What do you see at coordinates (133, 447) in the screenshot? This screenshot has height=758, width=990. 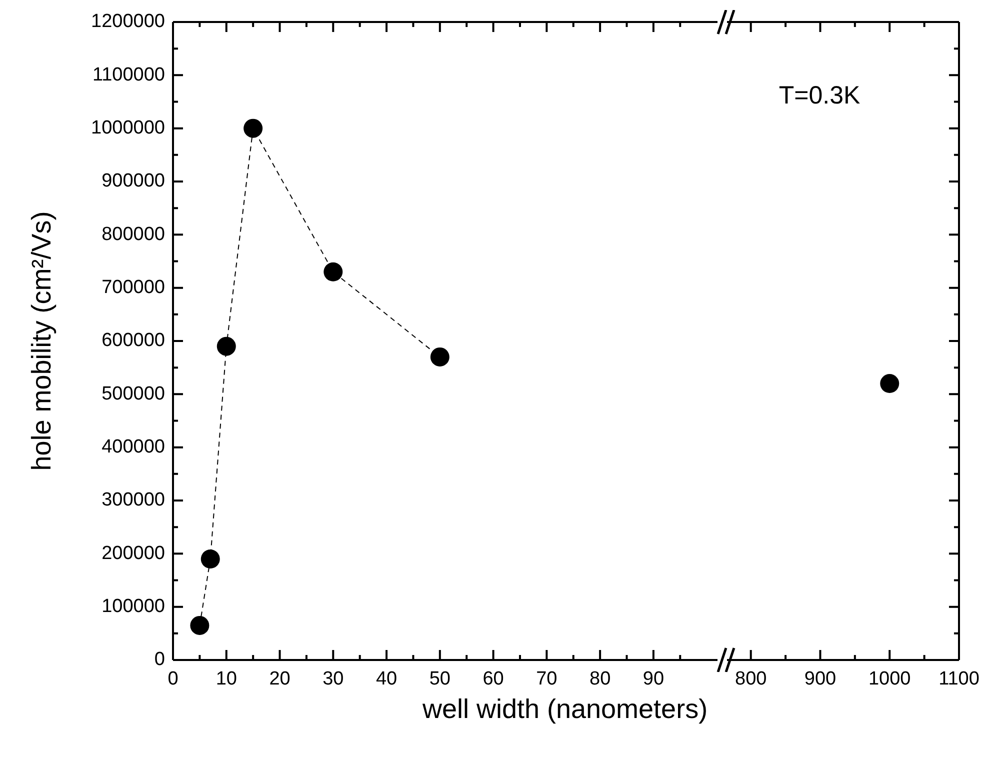 I see `y-tick-label: 400000` at bounding box center [133, 447].